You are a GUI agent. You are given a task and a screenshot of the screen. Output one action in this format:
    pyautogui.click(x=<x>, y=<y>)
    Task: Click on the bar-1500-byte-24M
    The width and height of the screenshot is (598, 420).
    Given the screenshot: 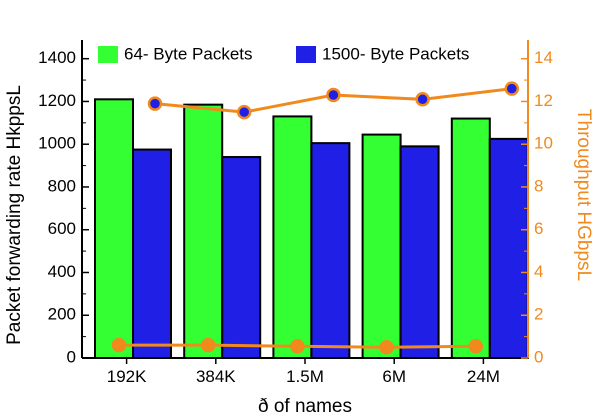 What is the action you would take?
    pyautogui.click(x=508, y=248)
    